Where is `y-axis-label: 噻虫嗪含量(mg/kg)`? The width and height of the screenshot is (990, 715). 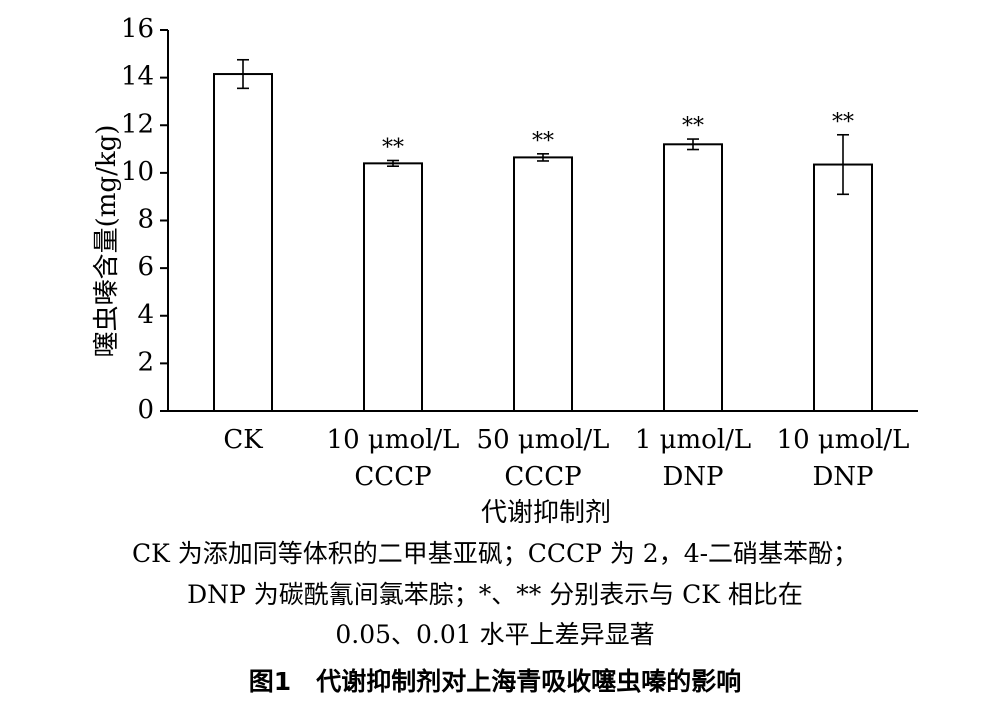 y-axis-label: 噻虫嗪含量(mg/kg) is located at coordinates (107, 241).